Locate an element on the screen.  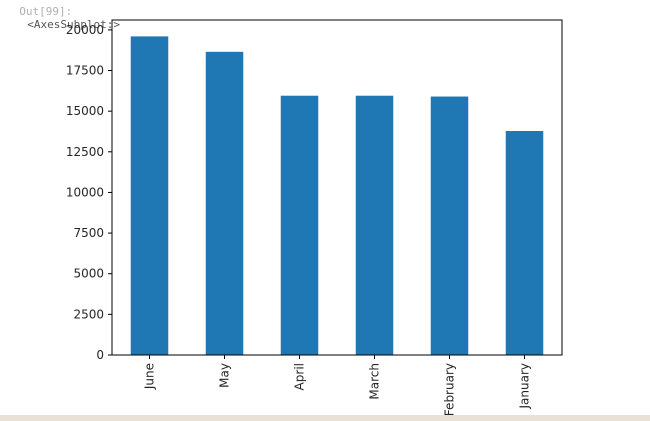
y-tick-label: 12500 is located at coordinates (85, 152).